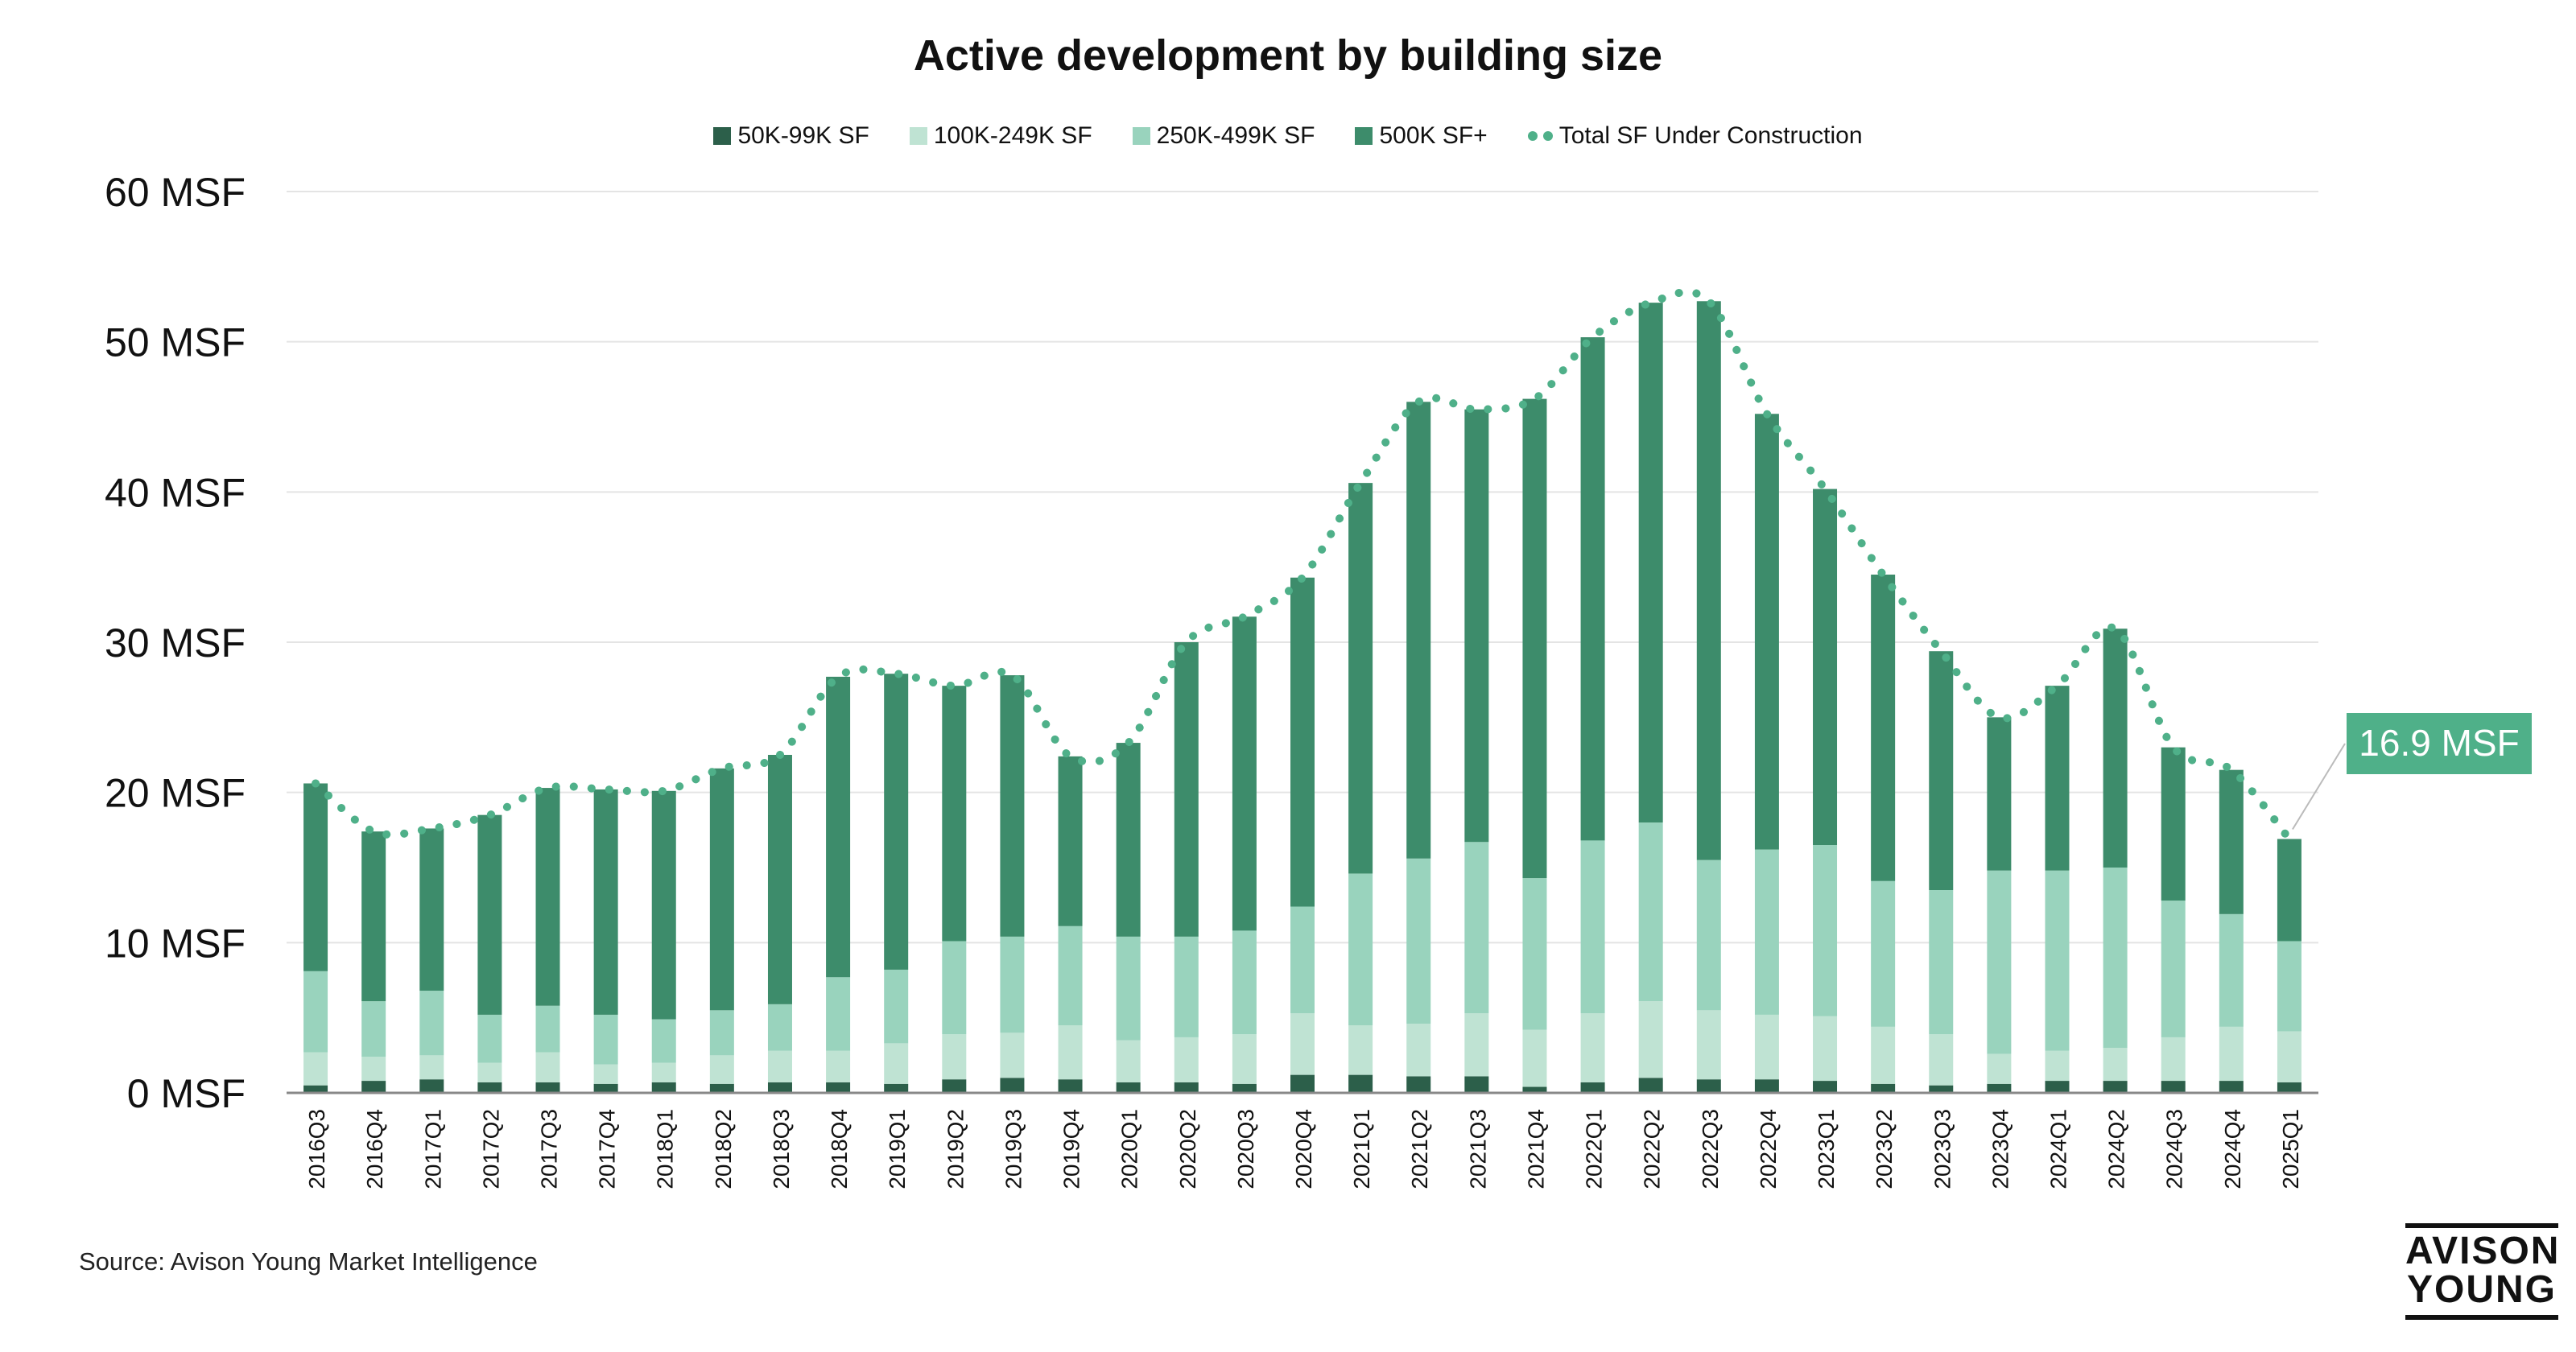  I want to click on x-tick-label: 2018Q1, so click(665, 1149).